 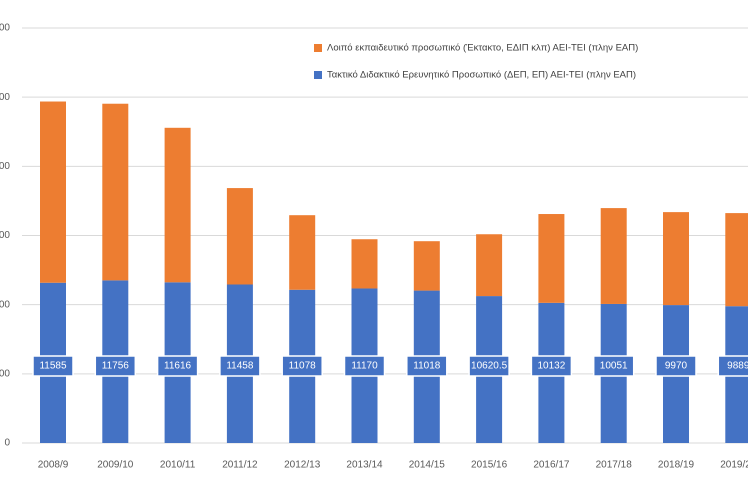 I want to click on data-label: 11756, so click(x=116, y=366).